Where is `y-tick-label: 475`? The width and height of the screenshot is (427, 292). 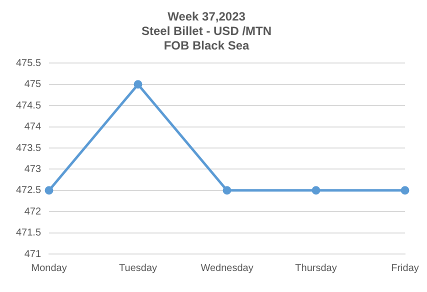
y-tick-label: 475 is located at coordinates (33, 84).